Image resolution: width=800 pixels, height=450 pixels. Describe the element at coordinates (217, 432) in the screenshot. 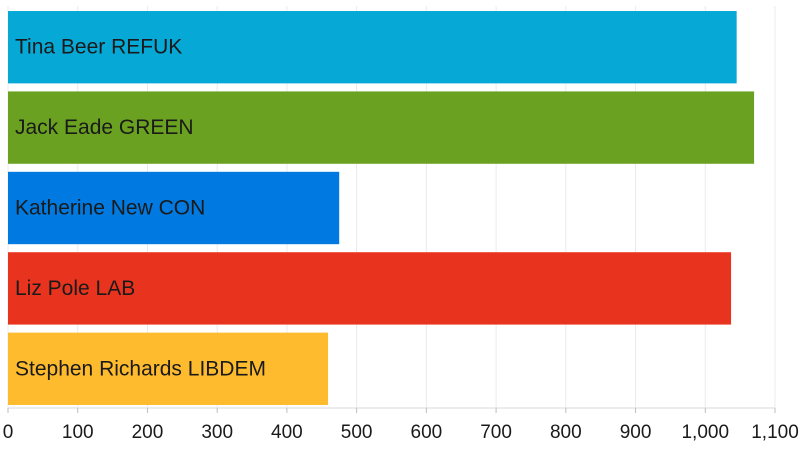

I see `x-tick-label-3: 300` at that location.